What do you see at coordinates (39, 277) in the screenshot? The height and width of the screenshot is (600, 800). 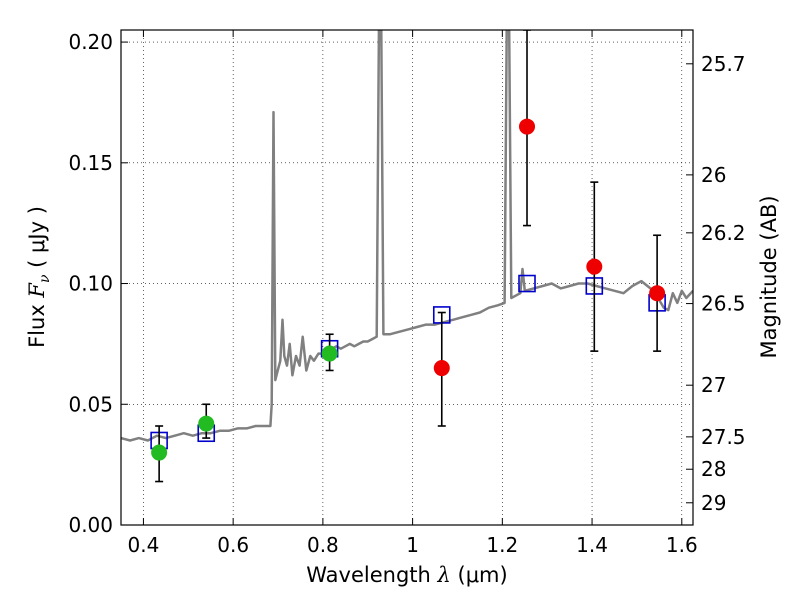 I see `y-axis-title: Flux Fν ( μJy )` at bounding box center [39, 277].